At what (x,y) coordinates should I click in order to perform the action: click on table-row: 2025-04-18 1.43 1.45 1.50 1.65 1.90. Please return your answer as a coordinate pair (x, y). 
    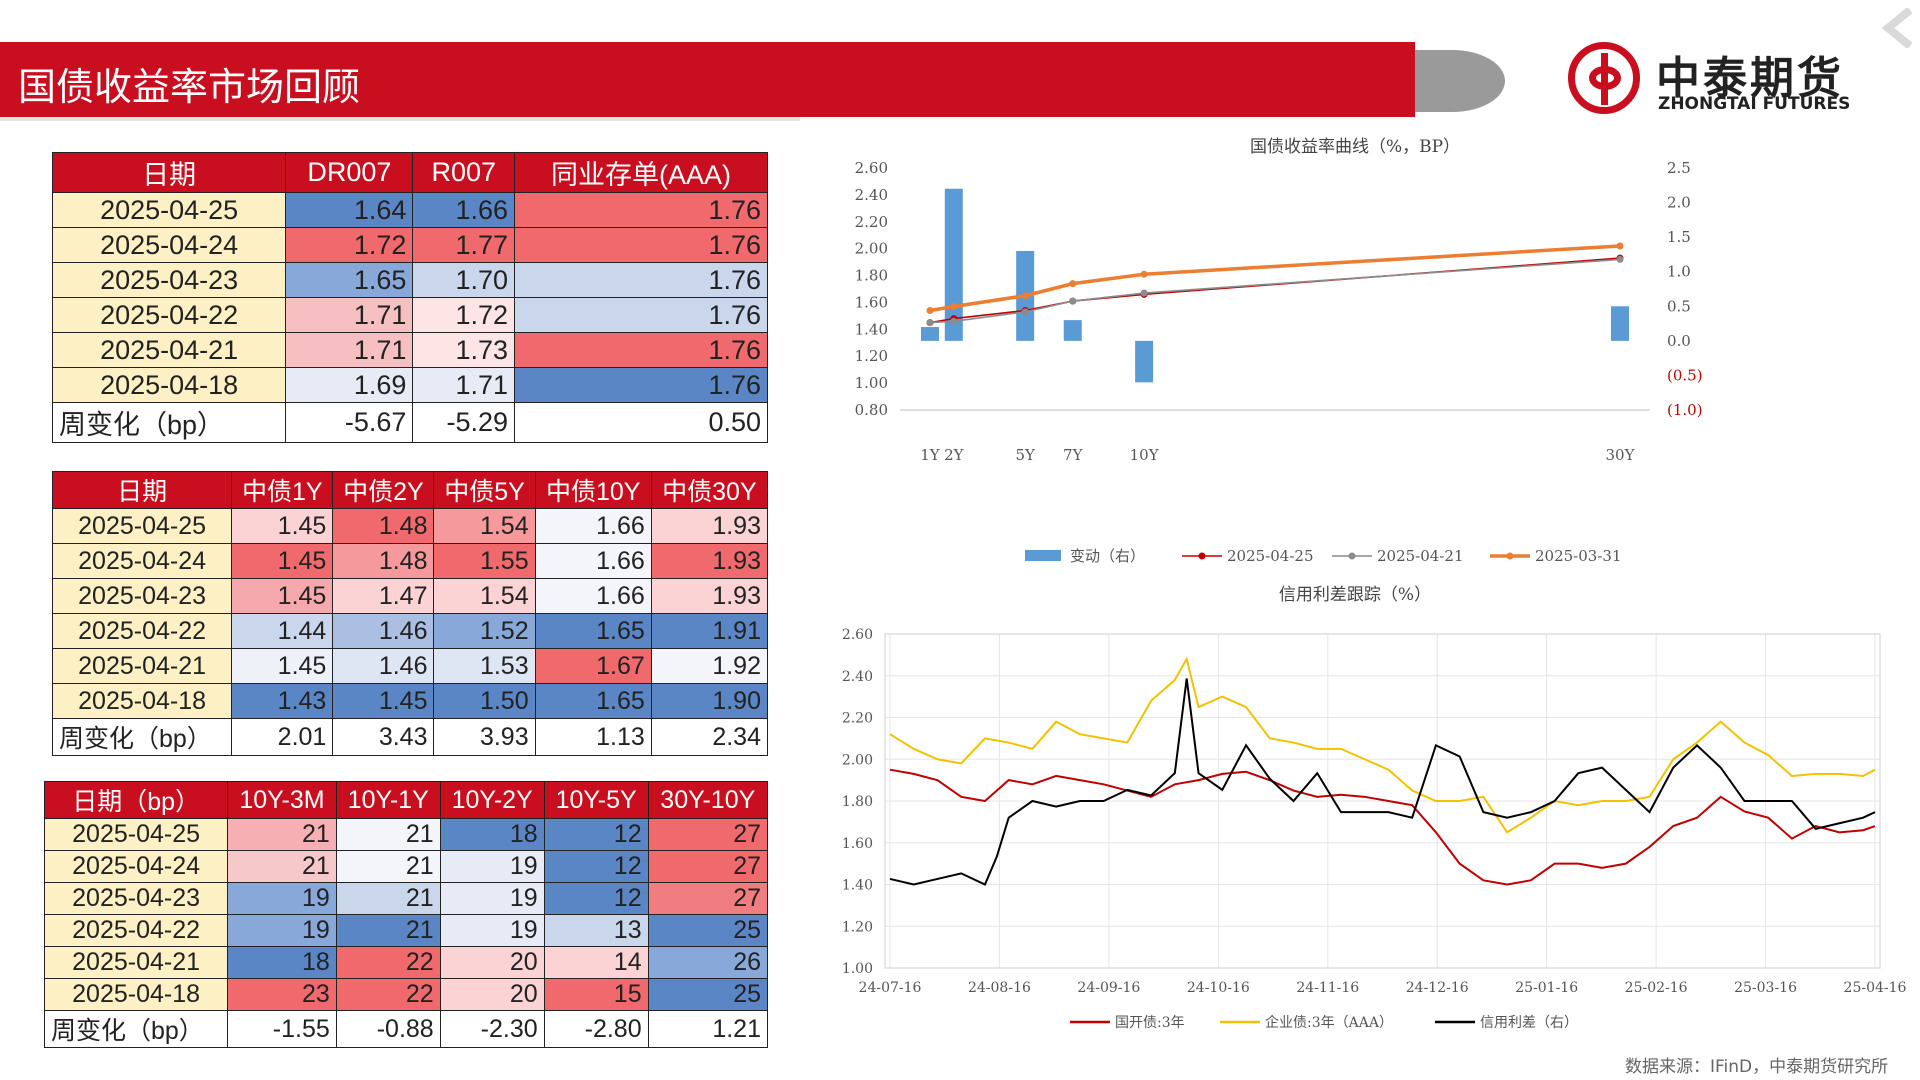
    Looking at the image, I should click on (410, 701).